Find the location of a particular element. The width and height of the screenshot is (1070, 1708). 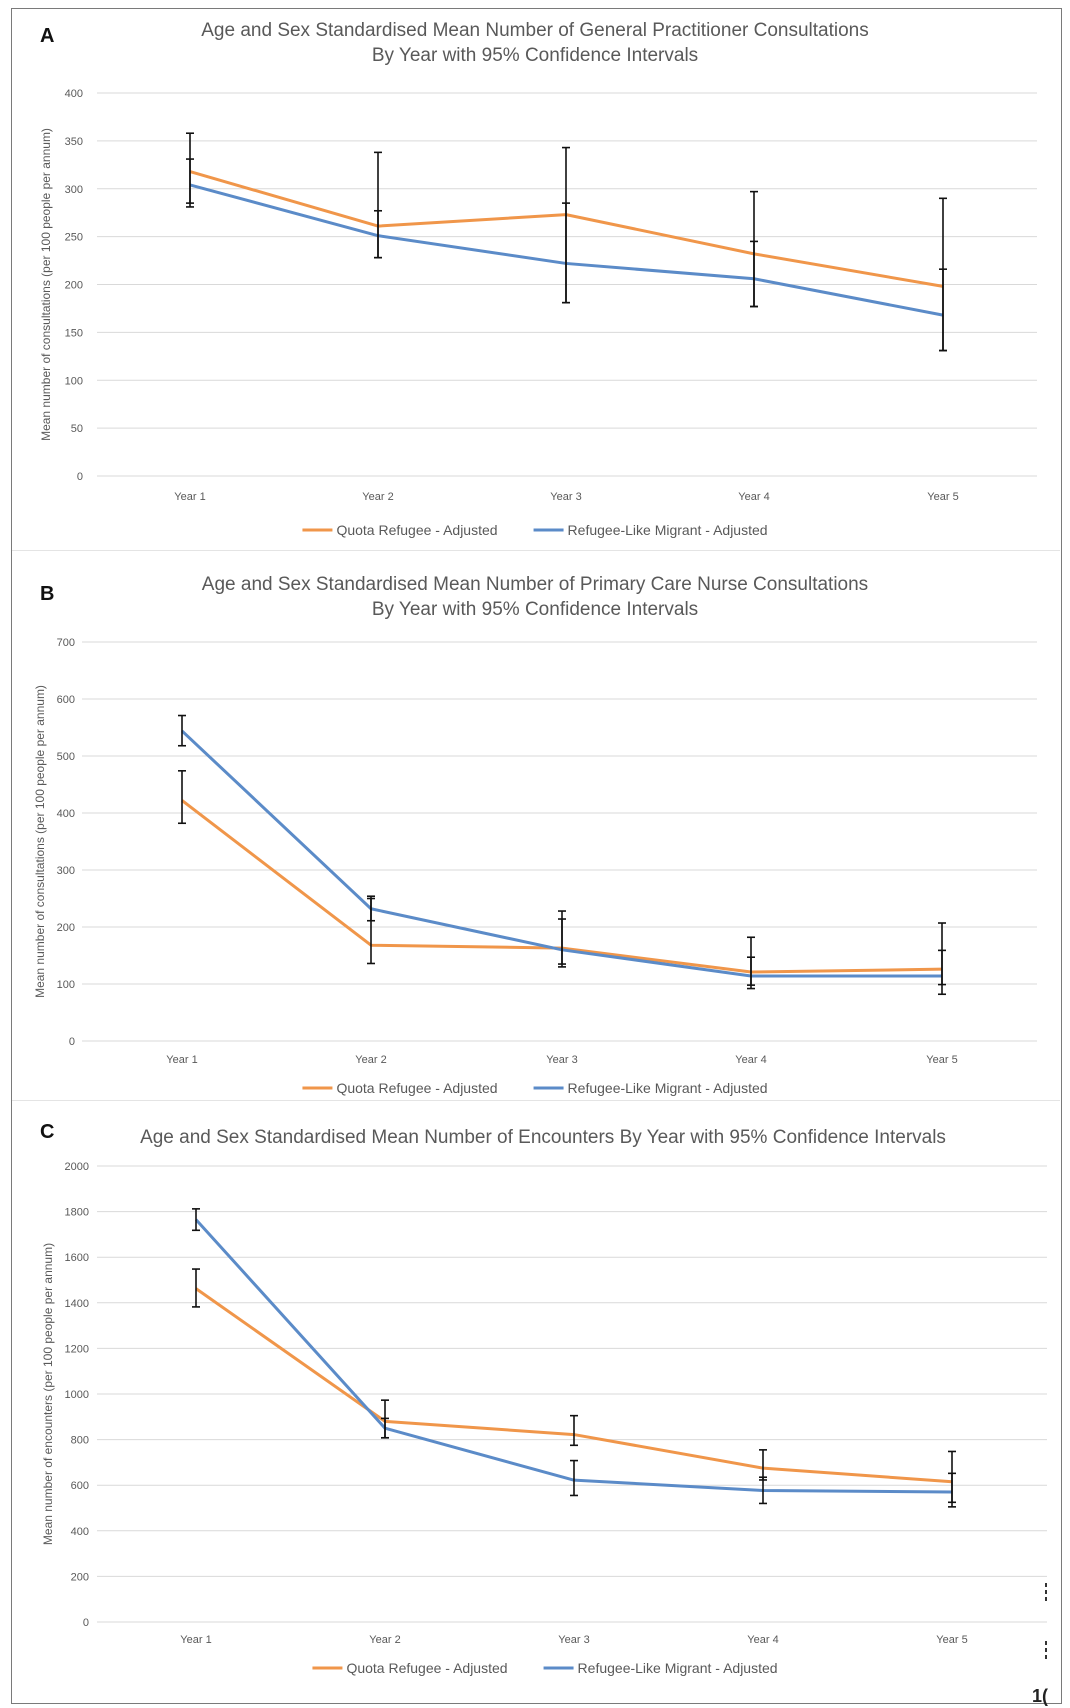

panel-letter: C is located at coordinates (47, 1132).